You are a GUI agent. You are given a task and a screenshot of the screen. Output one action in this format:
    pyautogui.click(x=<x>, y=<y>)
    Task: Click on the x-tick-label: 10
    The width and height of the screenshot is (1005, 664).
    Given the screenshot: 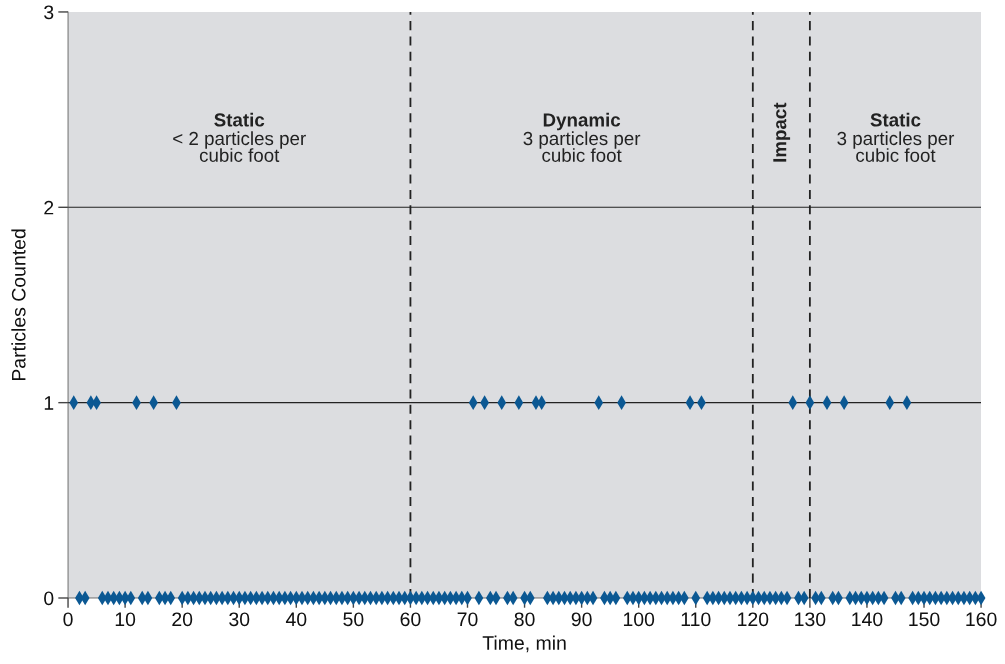 What is the action you would take?
    pyautogui.click(x=125, y=619)
    